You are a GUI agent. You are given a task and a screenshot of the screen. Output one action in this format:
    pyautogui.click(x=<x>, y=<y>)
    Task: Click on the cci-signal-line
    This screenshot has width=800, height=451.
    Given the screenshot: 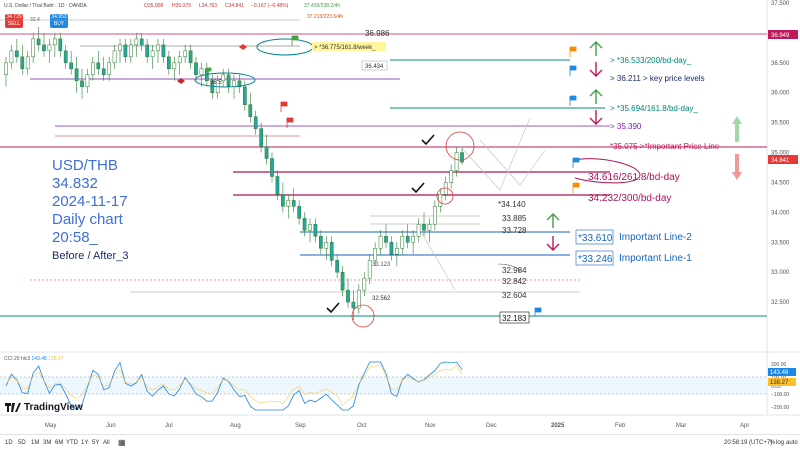 What is the action you would take?
    pyautogui.click(x=234, y=385)
    